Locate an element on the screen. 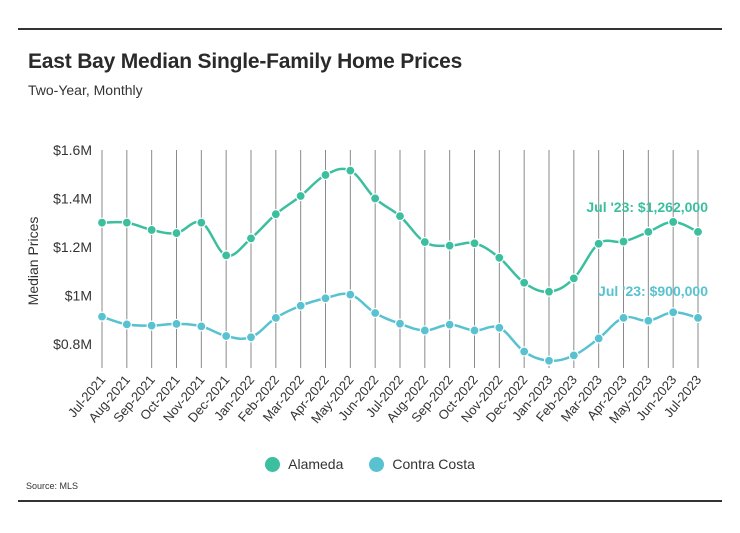 This screenshot has width=740, height=533. point-alameda-mar-2022 is located at coordinates (300, 196).